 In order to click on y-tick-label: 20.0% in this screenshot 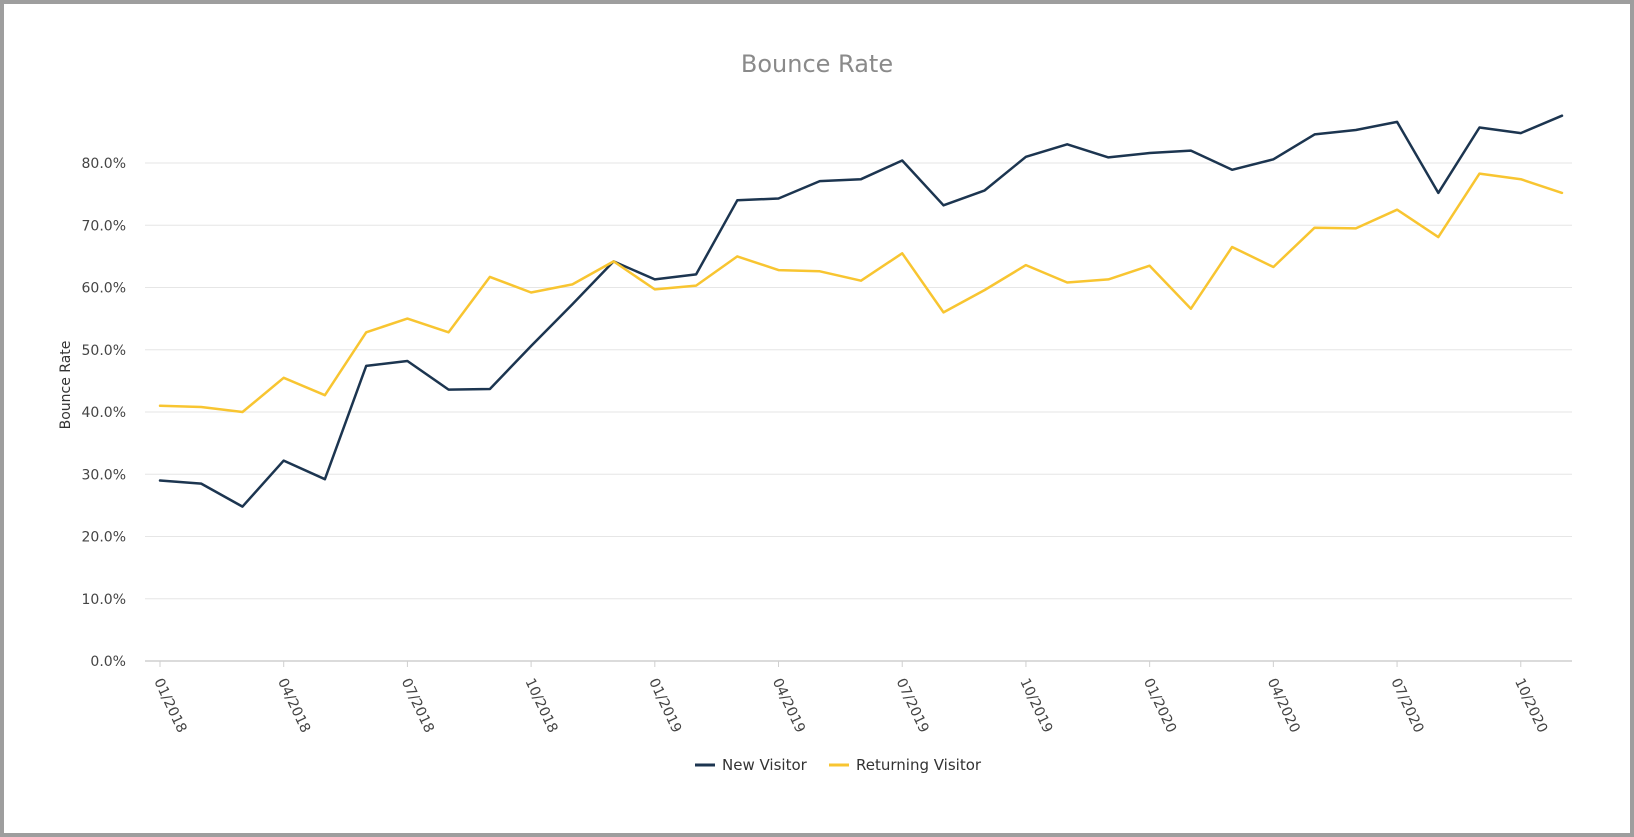, I will do `click(104, 538)`.